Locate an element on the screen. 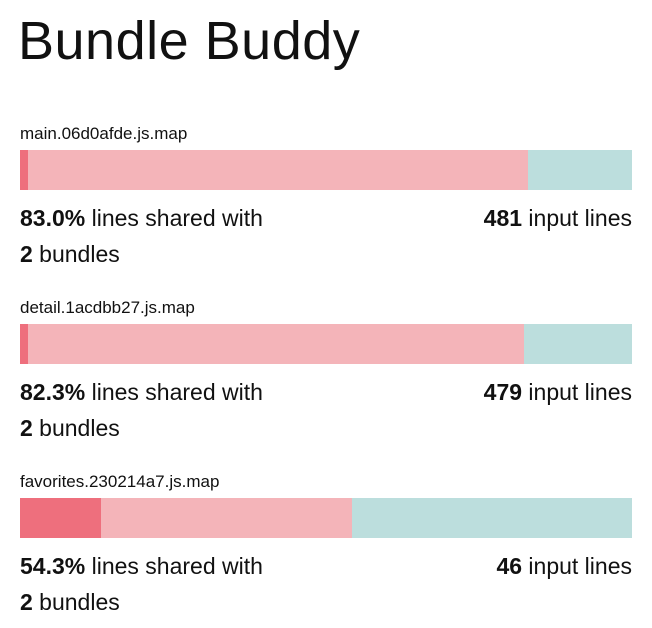 This screenshot has width=652, height=628. input-lines-count: 46 is located at coordinates (509, 566).